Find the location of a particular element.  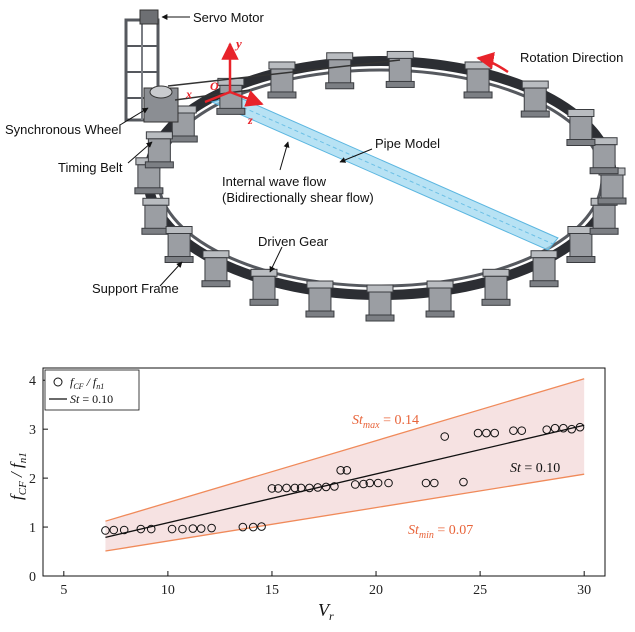

x-tick-label: 5 is located at coordinates (63, 590).